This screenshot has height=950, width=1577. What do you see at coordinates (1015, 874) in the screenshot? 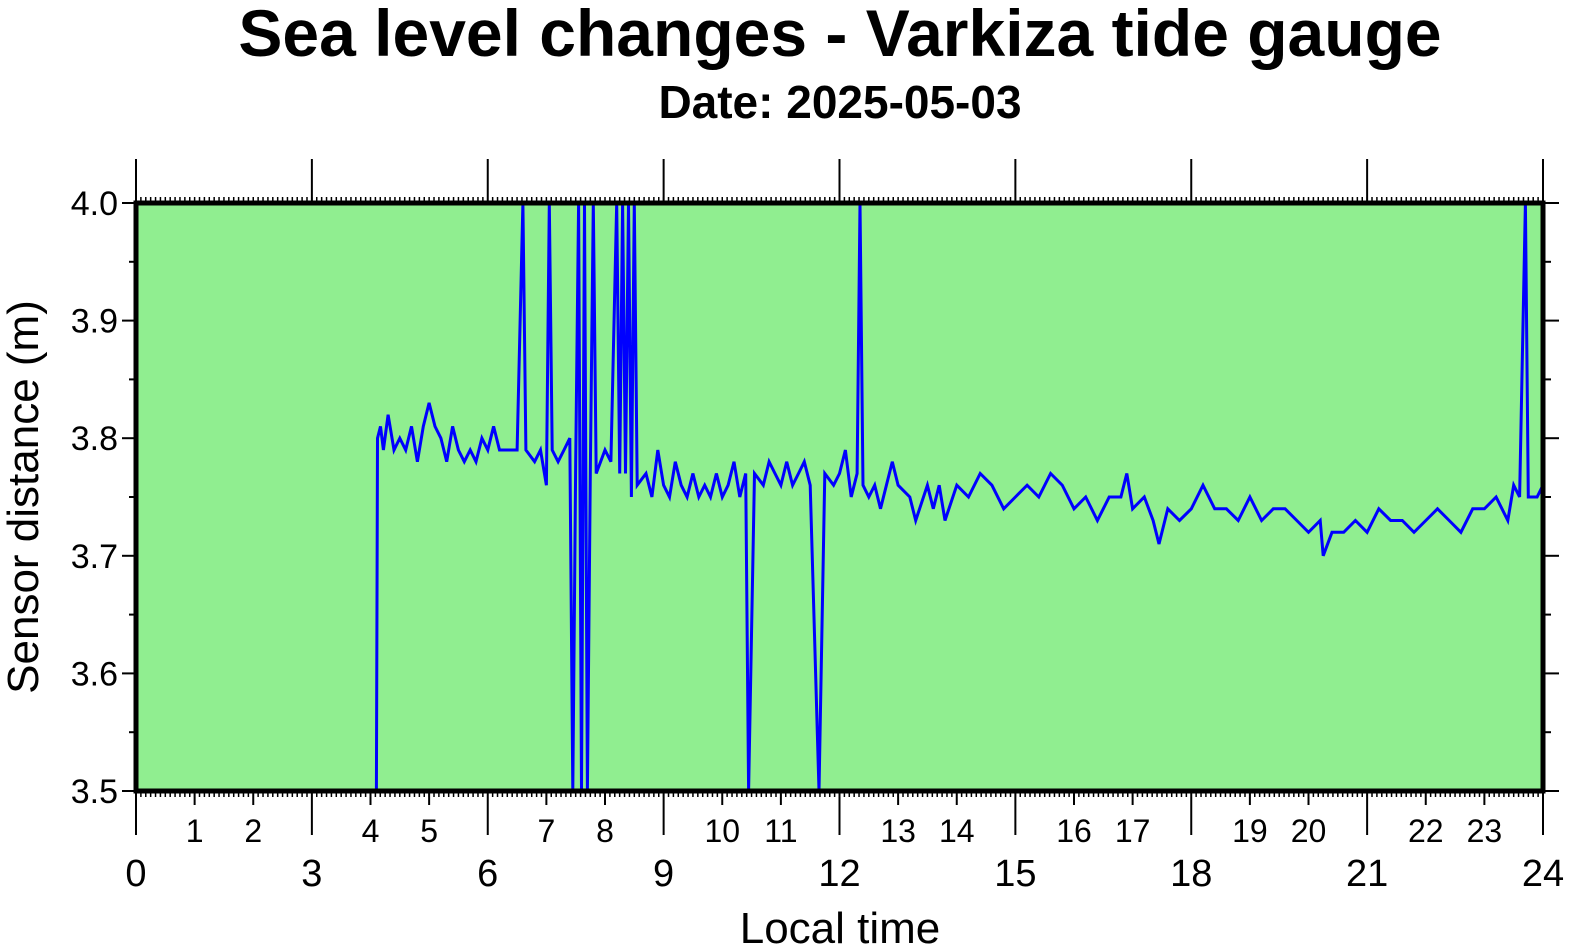
I see `x-tick-label: 15` at bounding box center [1015, 874].